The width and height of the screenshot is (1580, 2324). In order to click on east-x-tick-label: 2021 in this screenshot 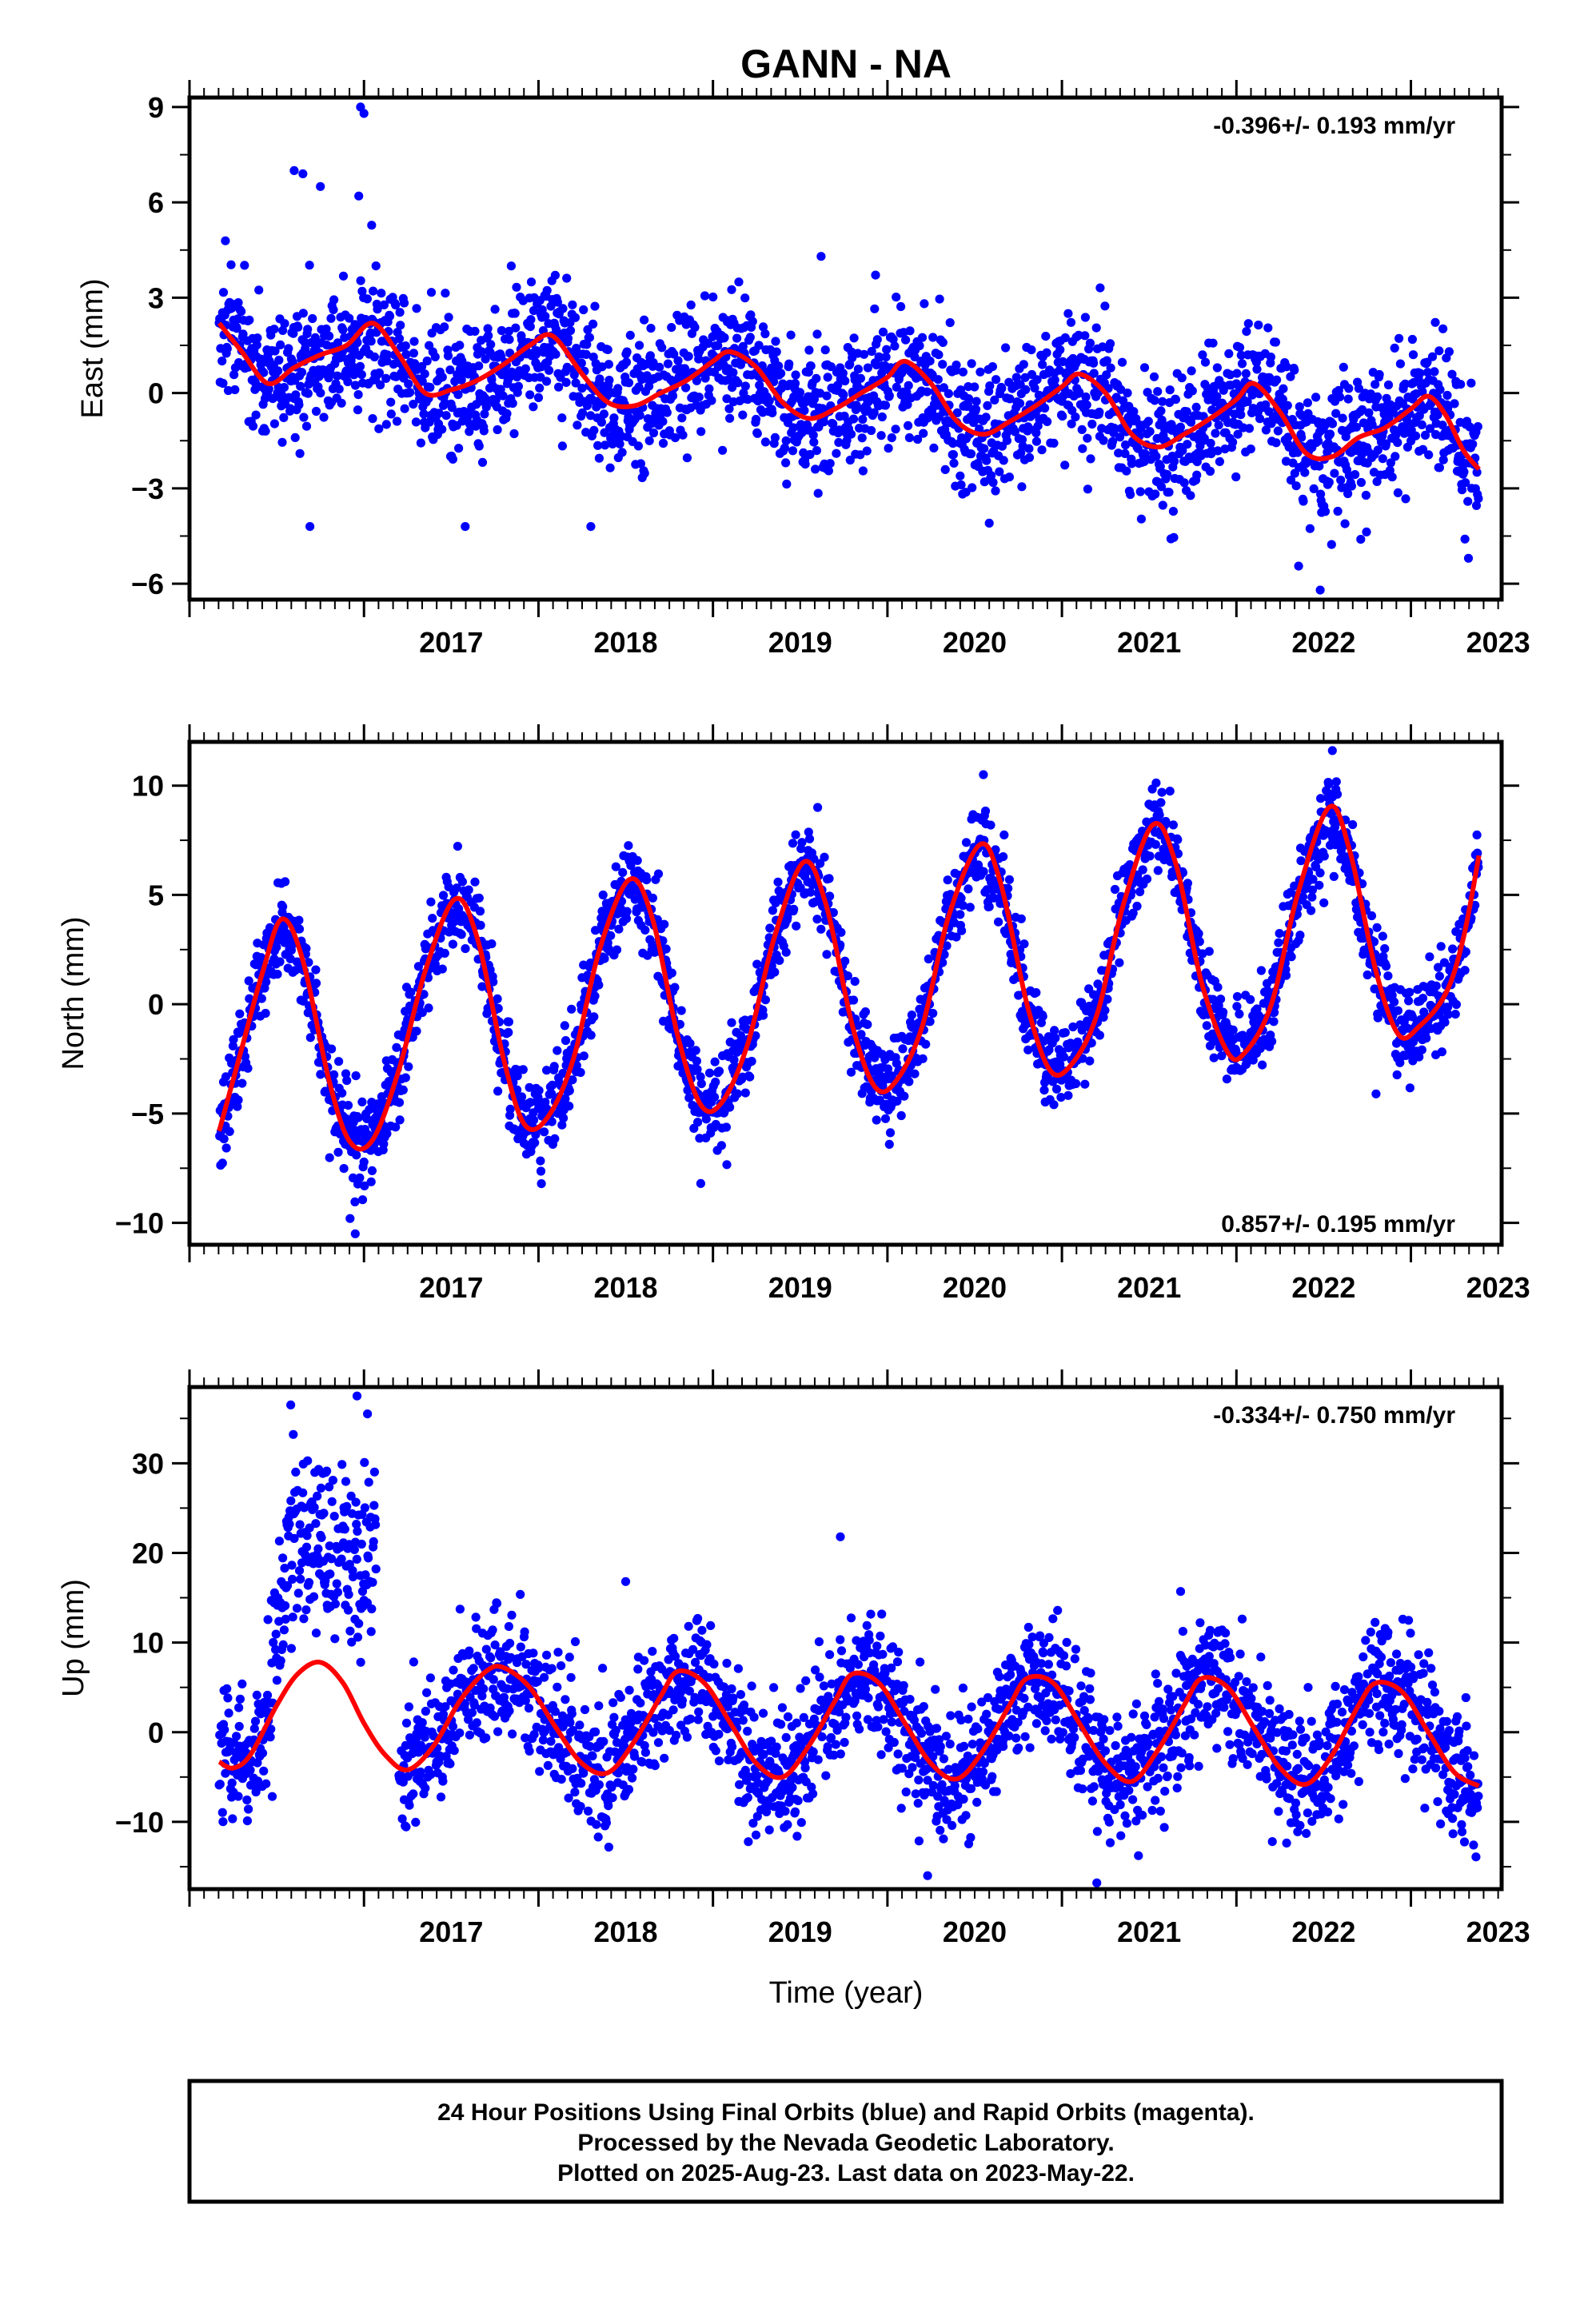, I will do `click(1149, 642)`.